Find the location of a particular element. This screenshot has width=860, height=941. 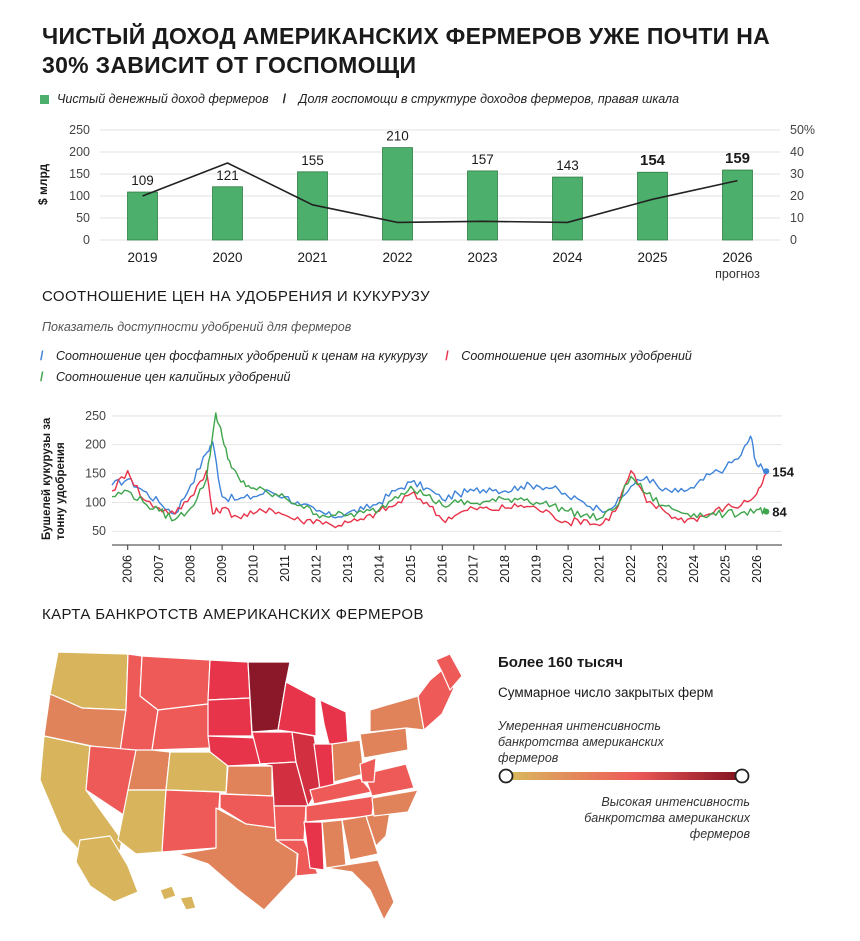

us-bankruptcy-map is located at coordinates (251, 786).